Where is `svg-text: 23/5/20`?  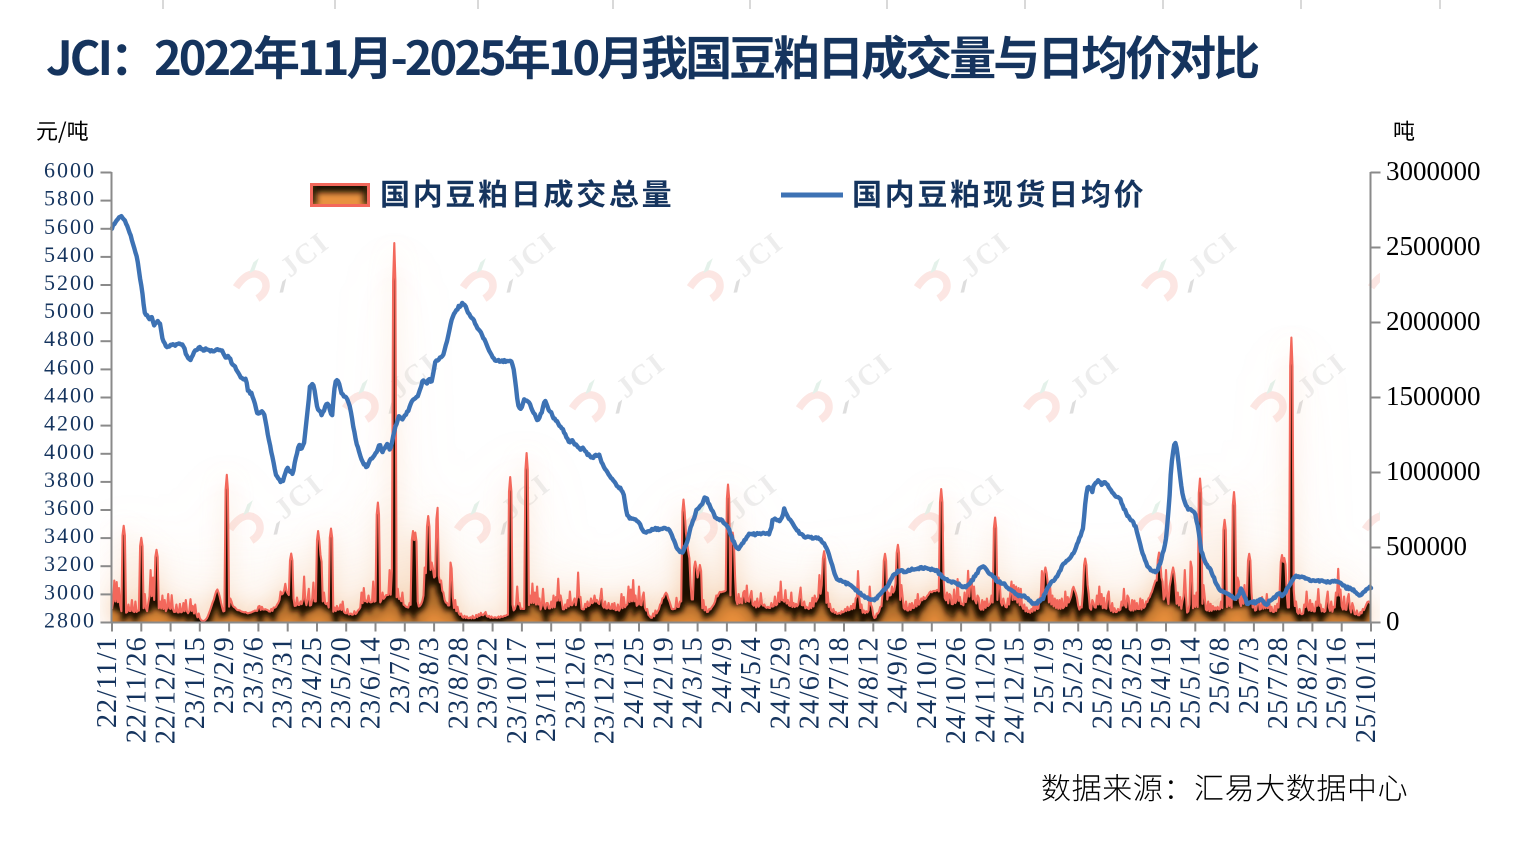
svg-text: 23/5/20 is located at coordinates (341, 683).